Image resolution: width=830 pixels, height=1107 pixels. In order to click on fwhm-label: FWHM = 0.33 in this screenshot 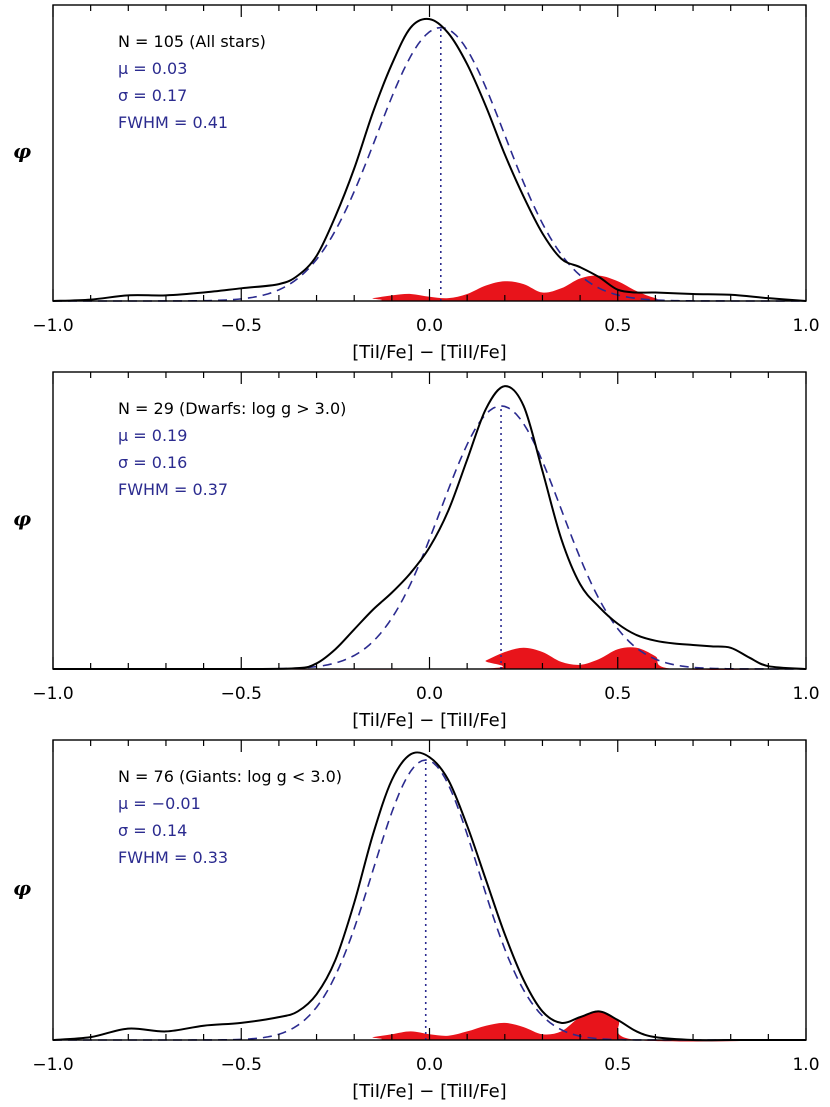, I will do `click(173, 857)`.